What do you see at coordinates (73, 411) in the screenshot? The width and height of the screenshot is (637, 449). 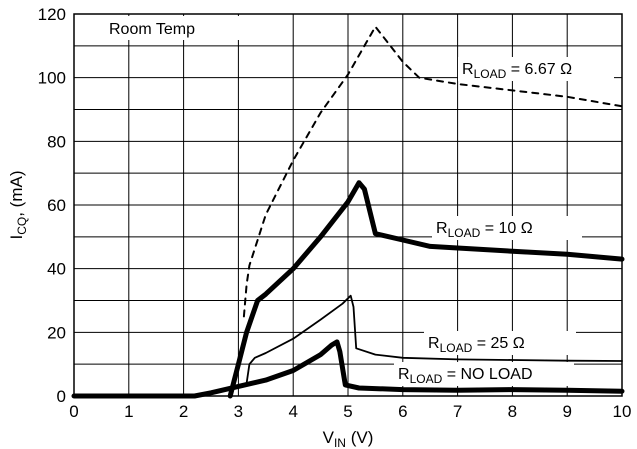 I see `x-tick-label: 0` at bounding box center [73, 411].